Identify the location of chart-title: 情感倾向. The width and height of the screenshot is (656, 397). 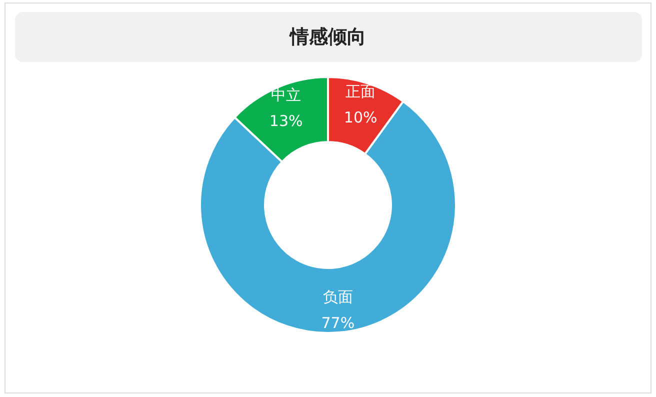
(327, 37).